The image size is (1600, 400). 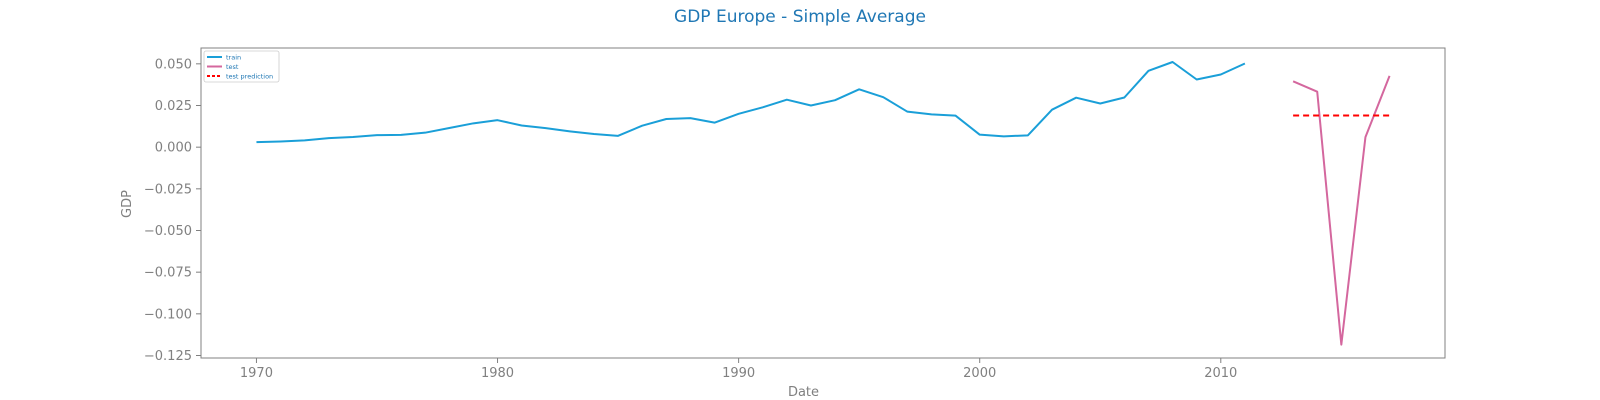 I want to click on x-tick-label: 1980, so click(x=497, y=373).